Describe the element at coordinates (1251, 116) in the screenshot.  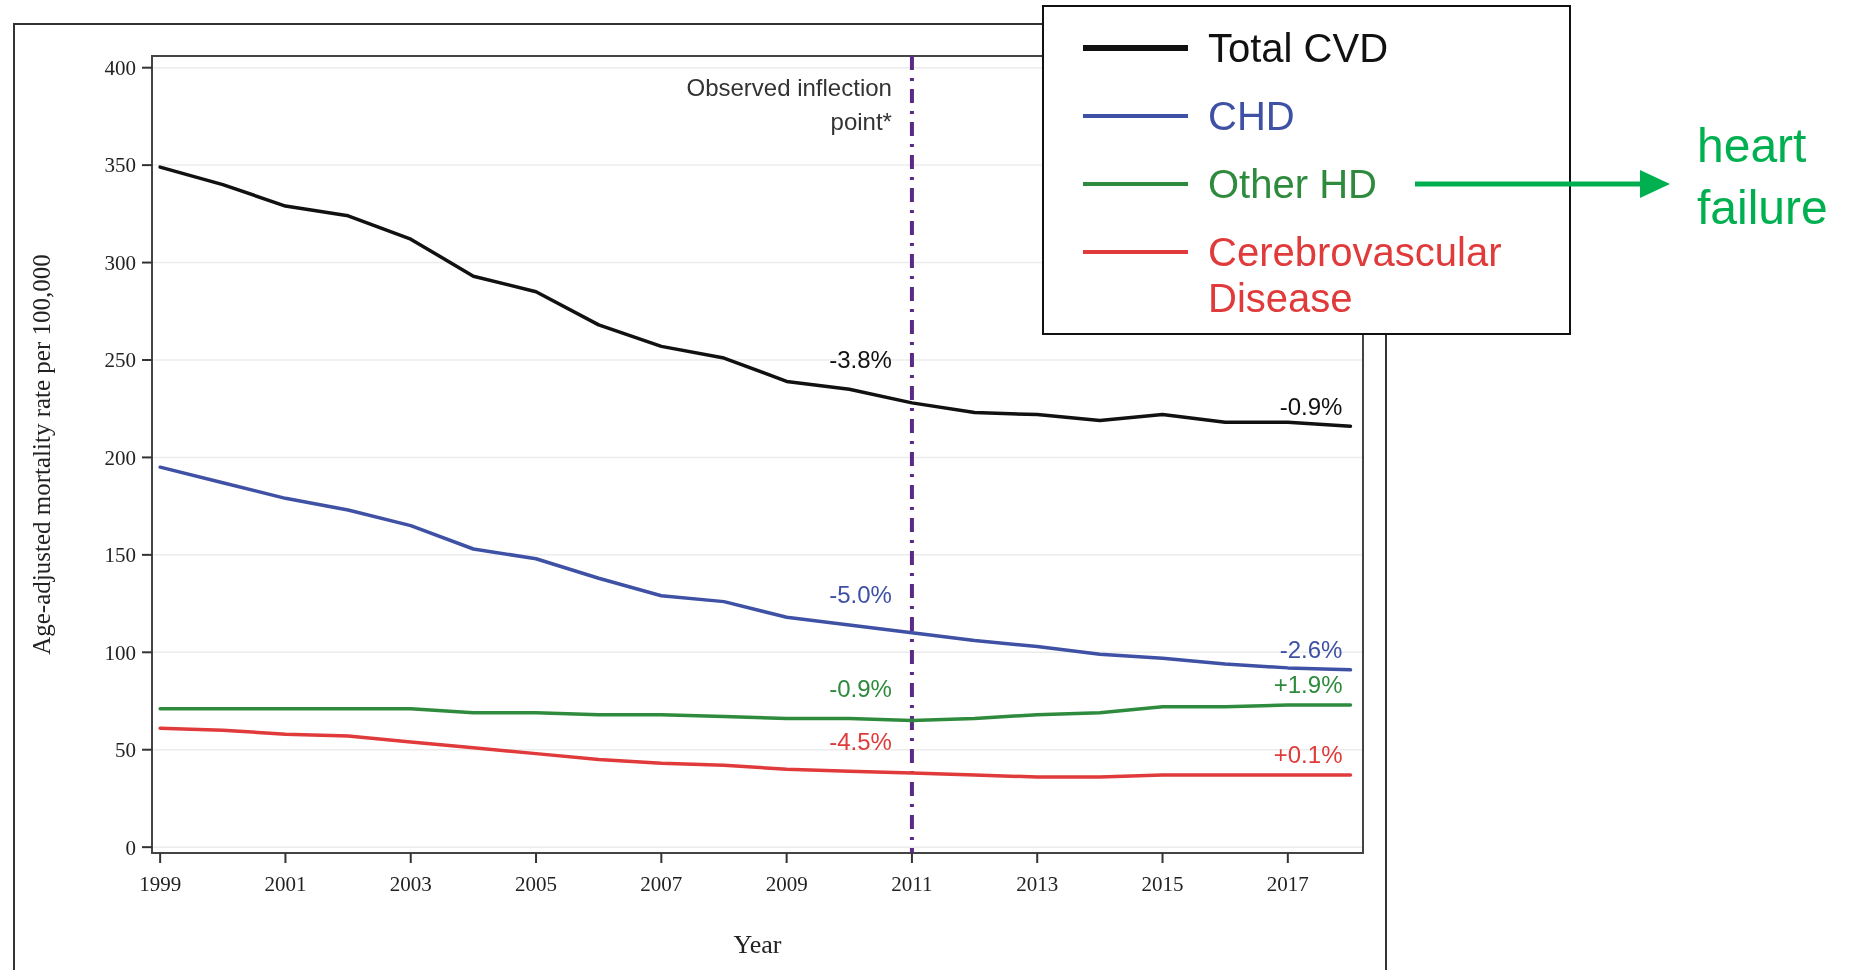
I see `legend-label: CHD` at that location.